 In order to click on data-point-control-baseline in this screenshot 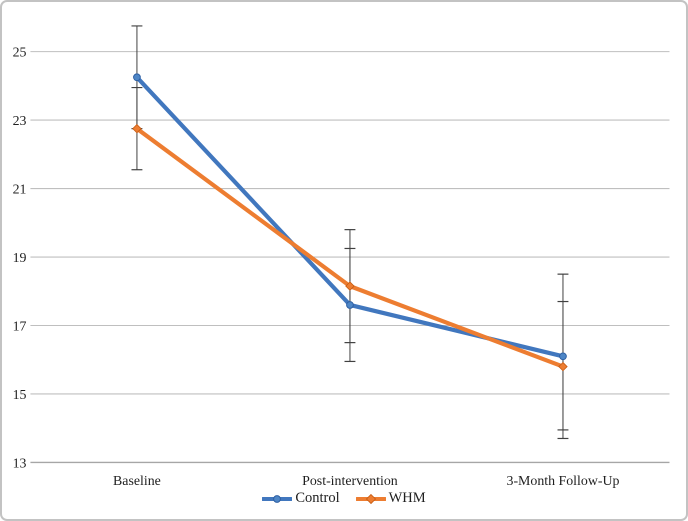, I will do `click(137, 77)`.